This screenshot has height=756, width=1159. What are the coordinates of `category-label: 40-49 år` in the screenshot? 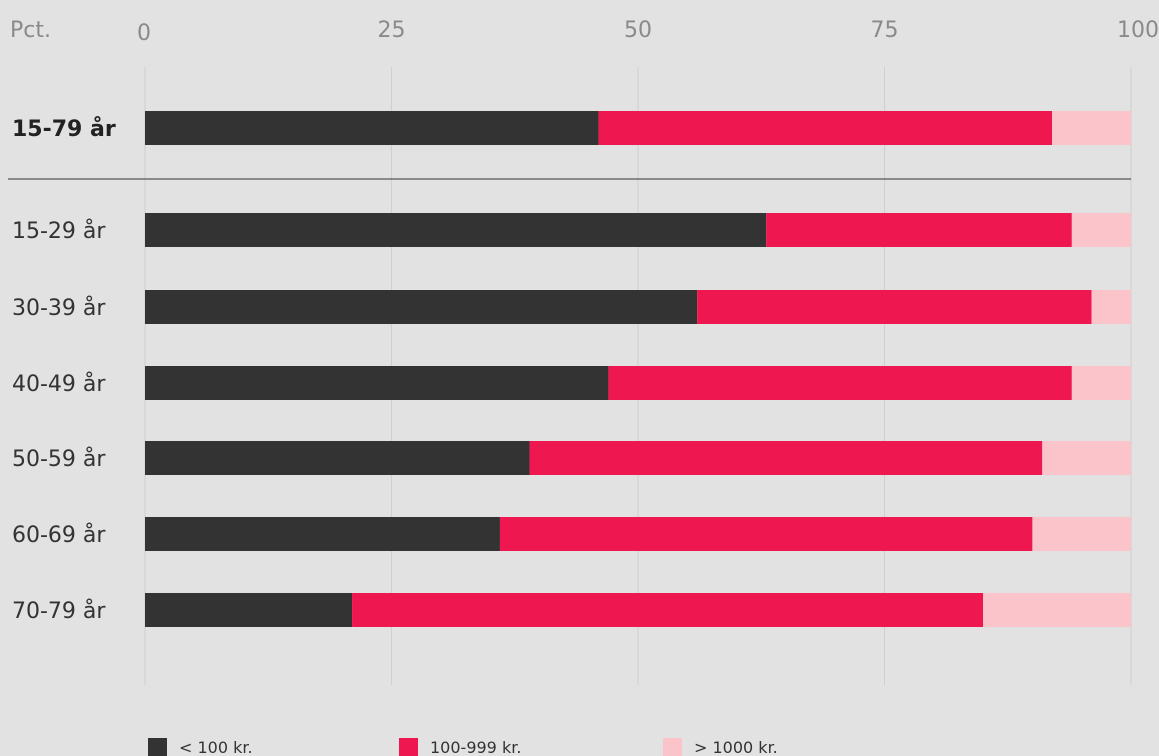 It's located at (59, 384).